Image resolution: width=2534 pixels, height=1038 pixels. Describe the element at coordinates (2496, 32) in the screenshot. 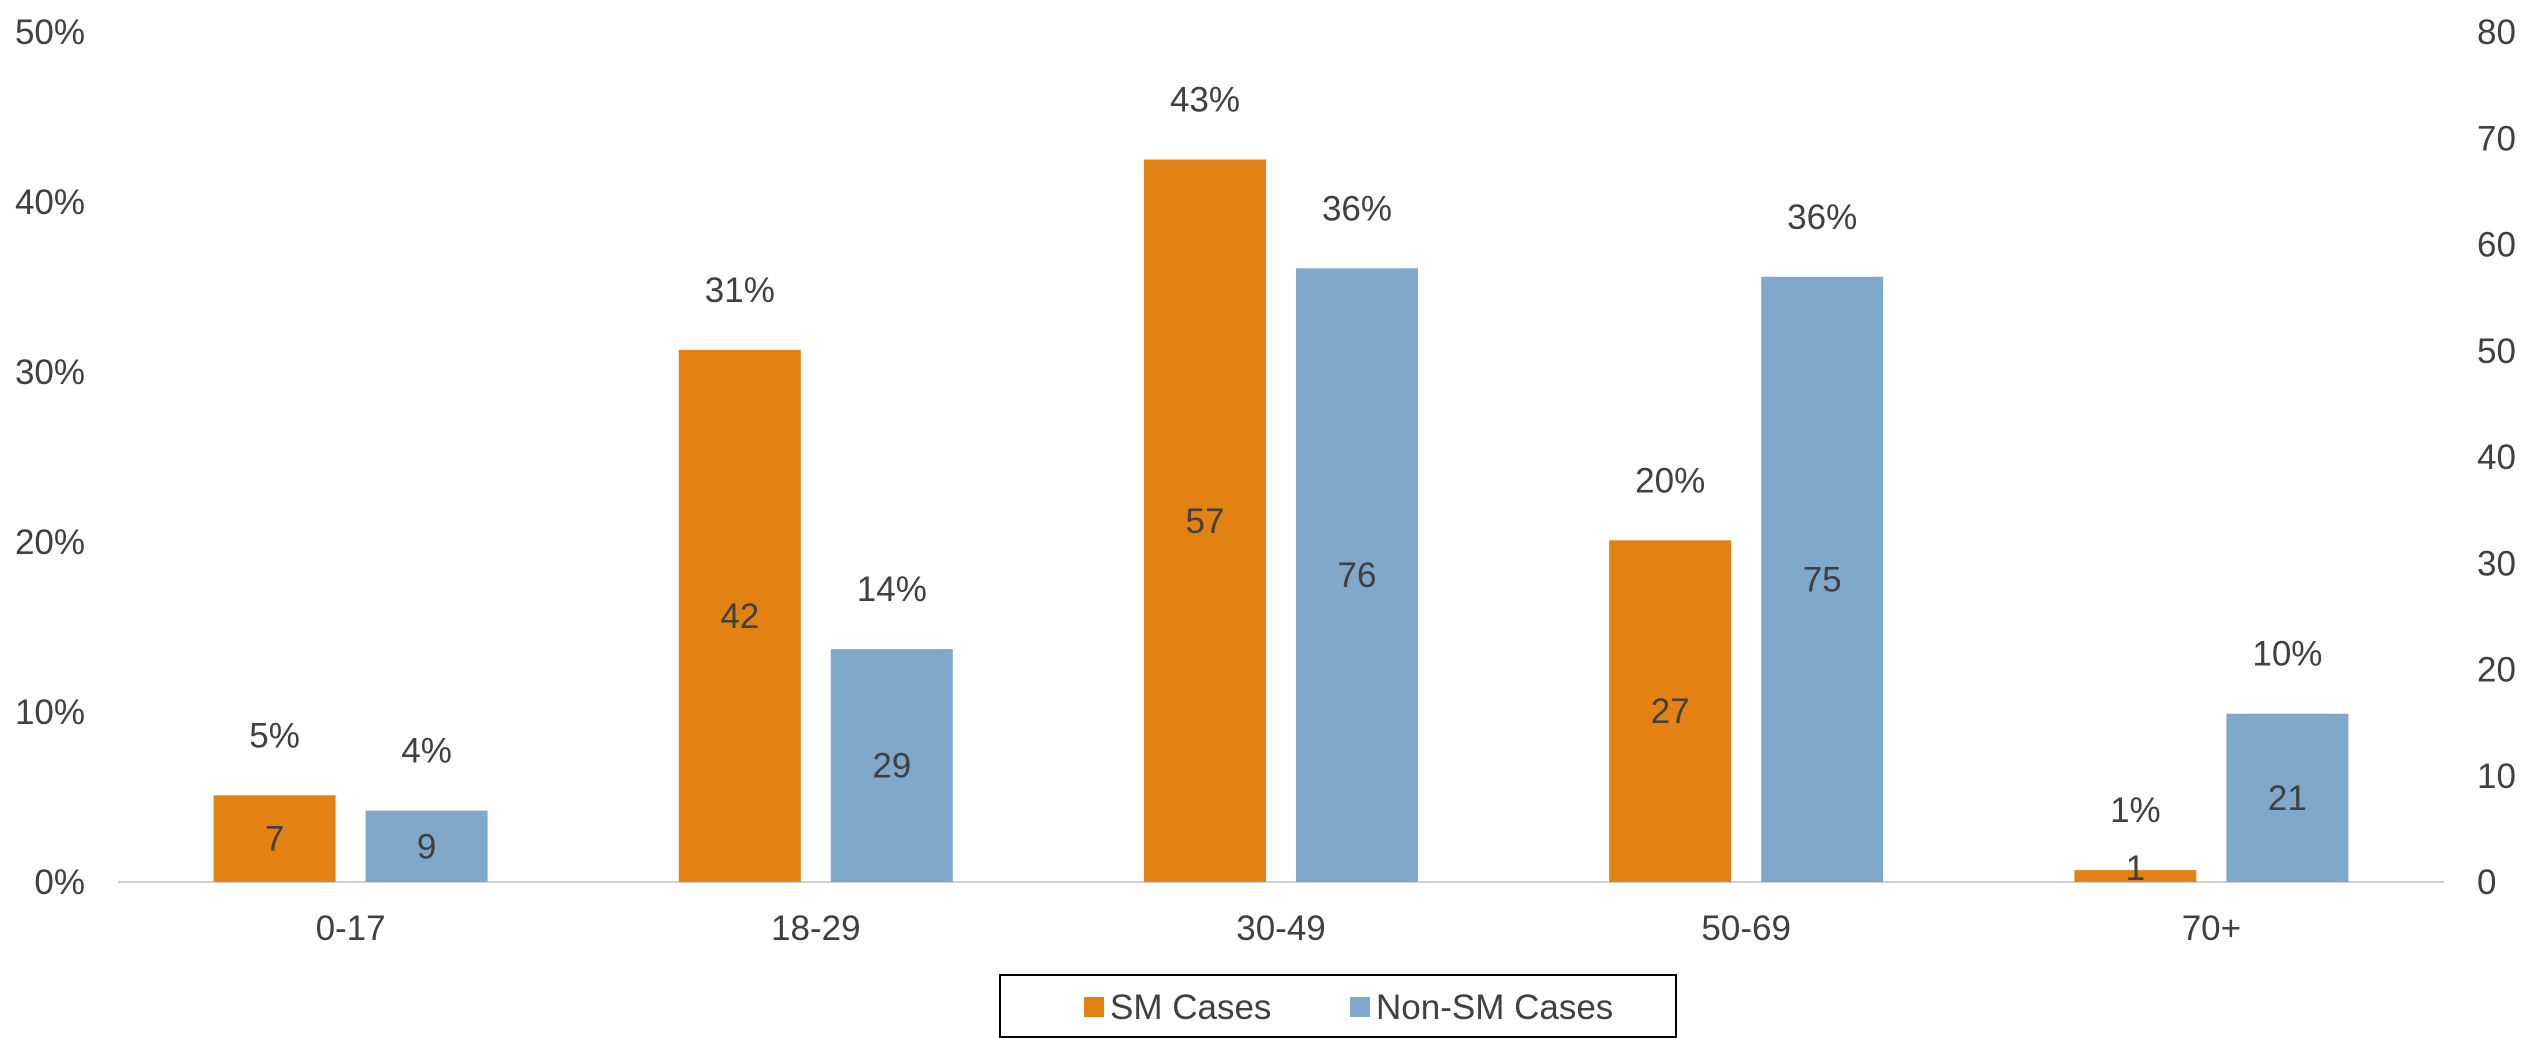

I see `right-axis-tick-label: 80` at that location.